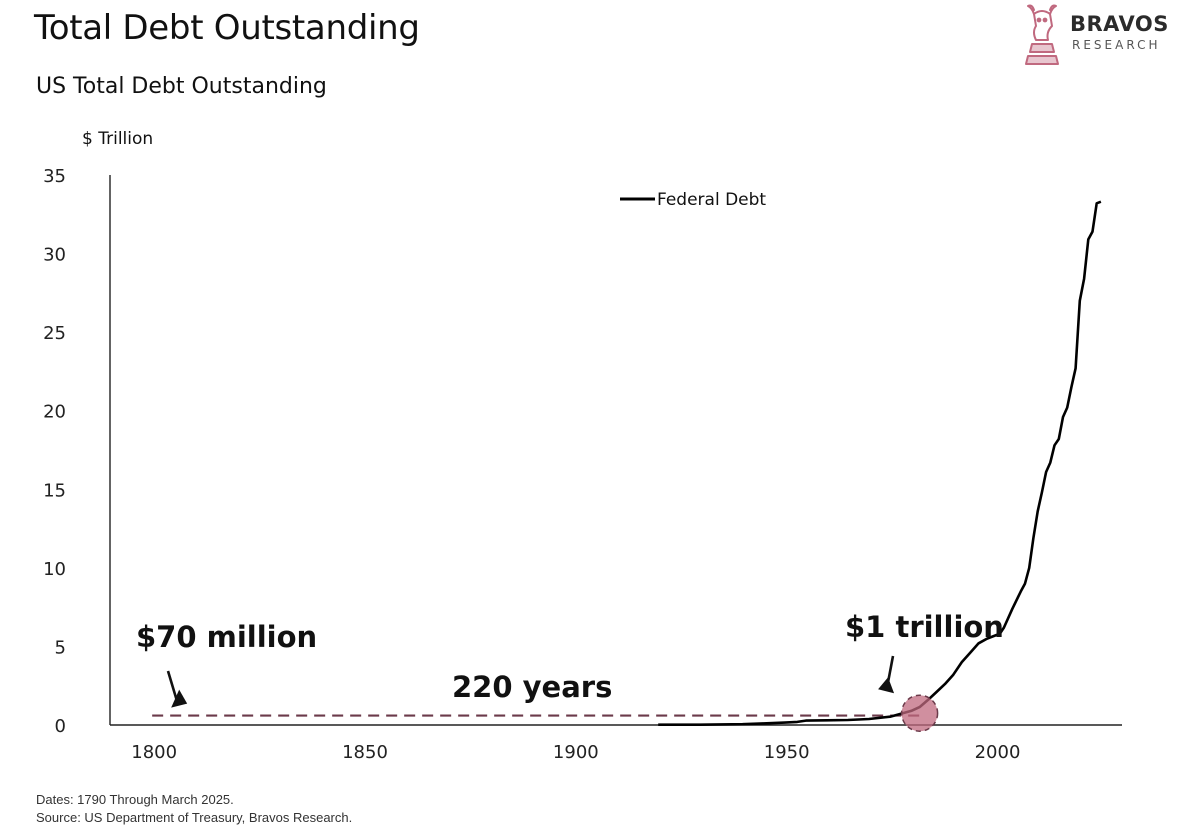 This screenshot has height=829, width=1200. Describe the element at coordinates (117, 139) in the screenshot. I see `y-axis-label: $ Trillion` at that location.